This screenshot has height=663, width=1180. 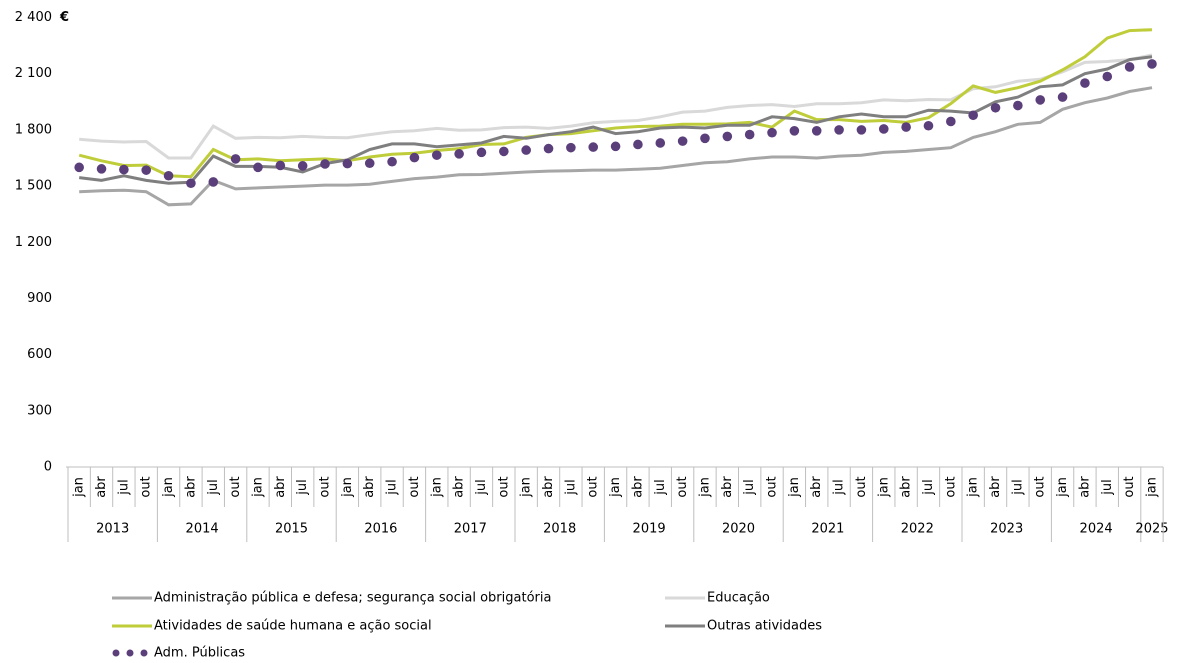 I want to click on year-label: 2016, so click(x=380, y=529).